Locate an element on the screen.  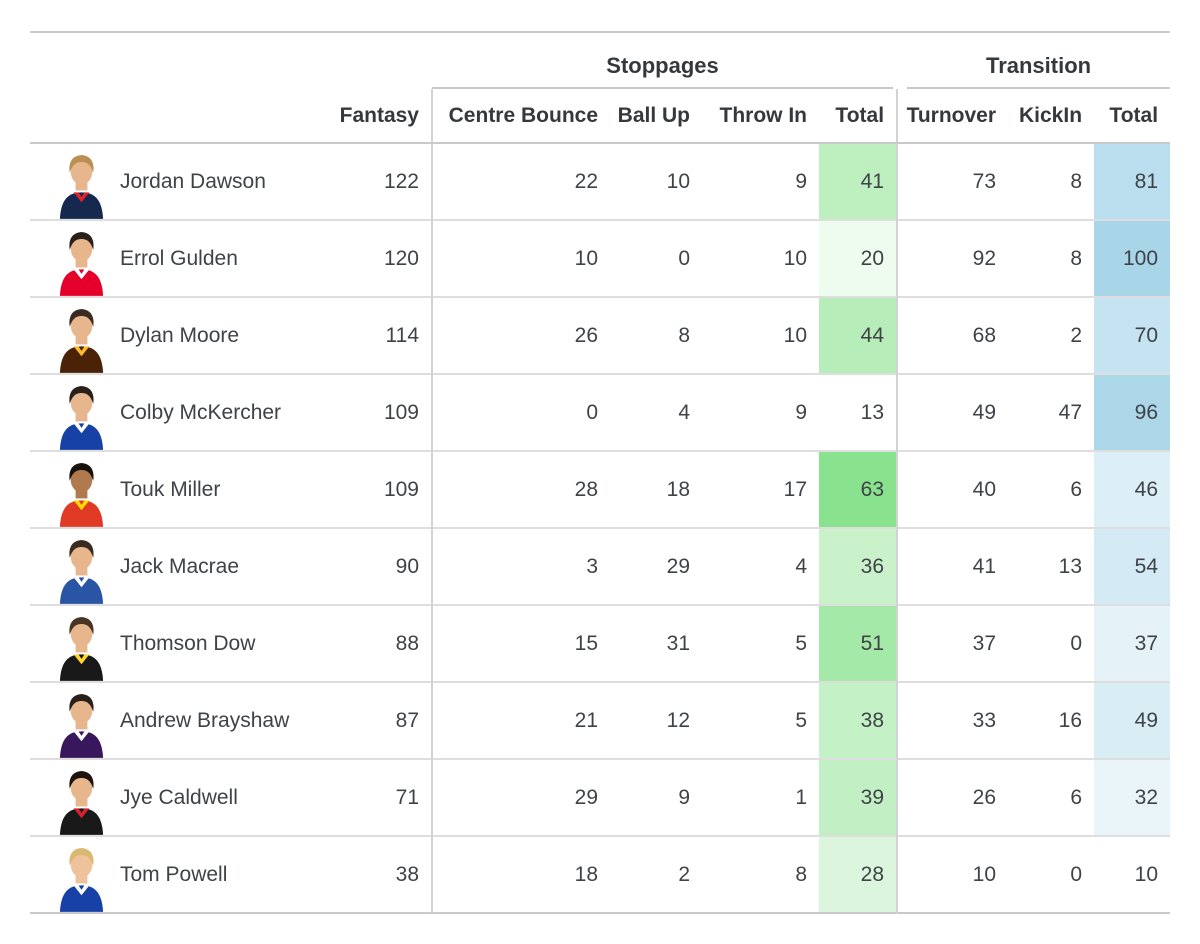
centre-bounce-value: 0 is located at coordinates (520, 412).